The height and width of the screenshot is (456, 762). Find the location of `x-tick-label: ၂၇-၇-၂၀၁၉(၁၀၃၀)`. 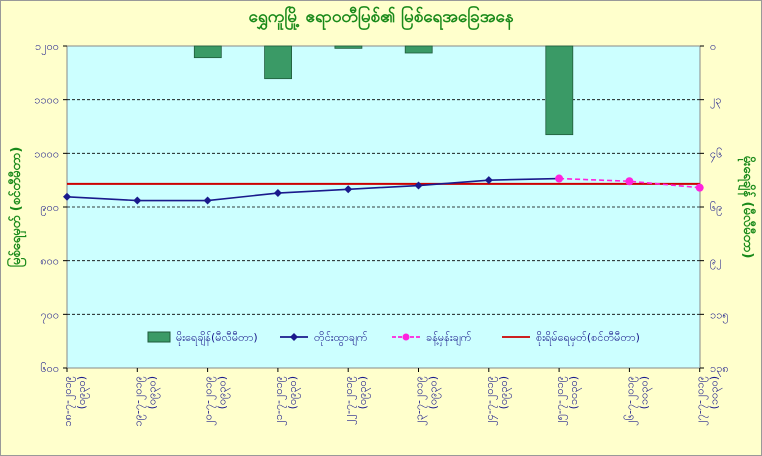

x-tick-label: ၂၇-၇-၂၀၁၉(၁၀၃၀) is located at coordinates (708, 401).